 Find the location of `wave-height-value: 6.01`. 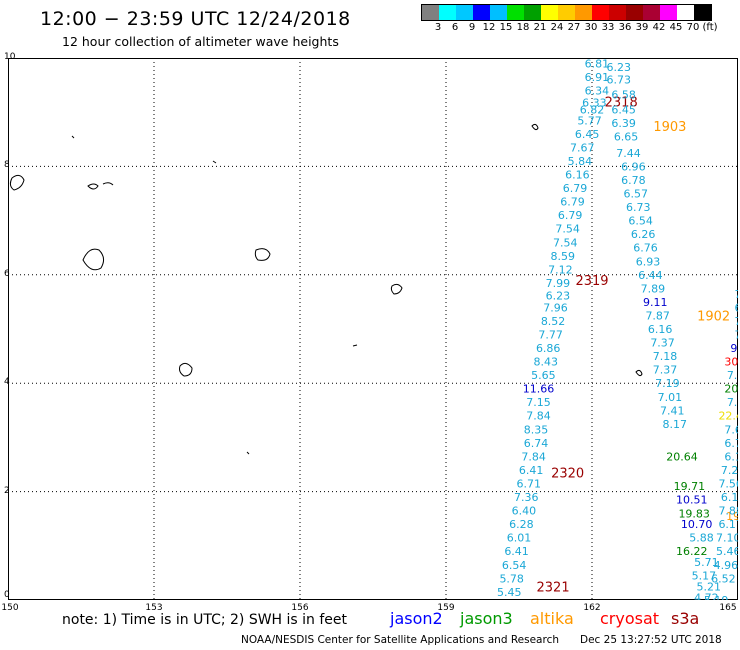

wave-height-value: 6.01 is located at coordinates (519, 538).